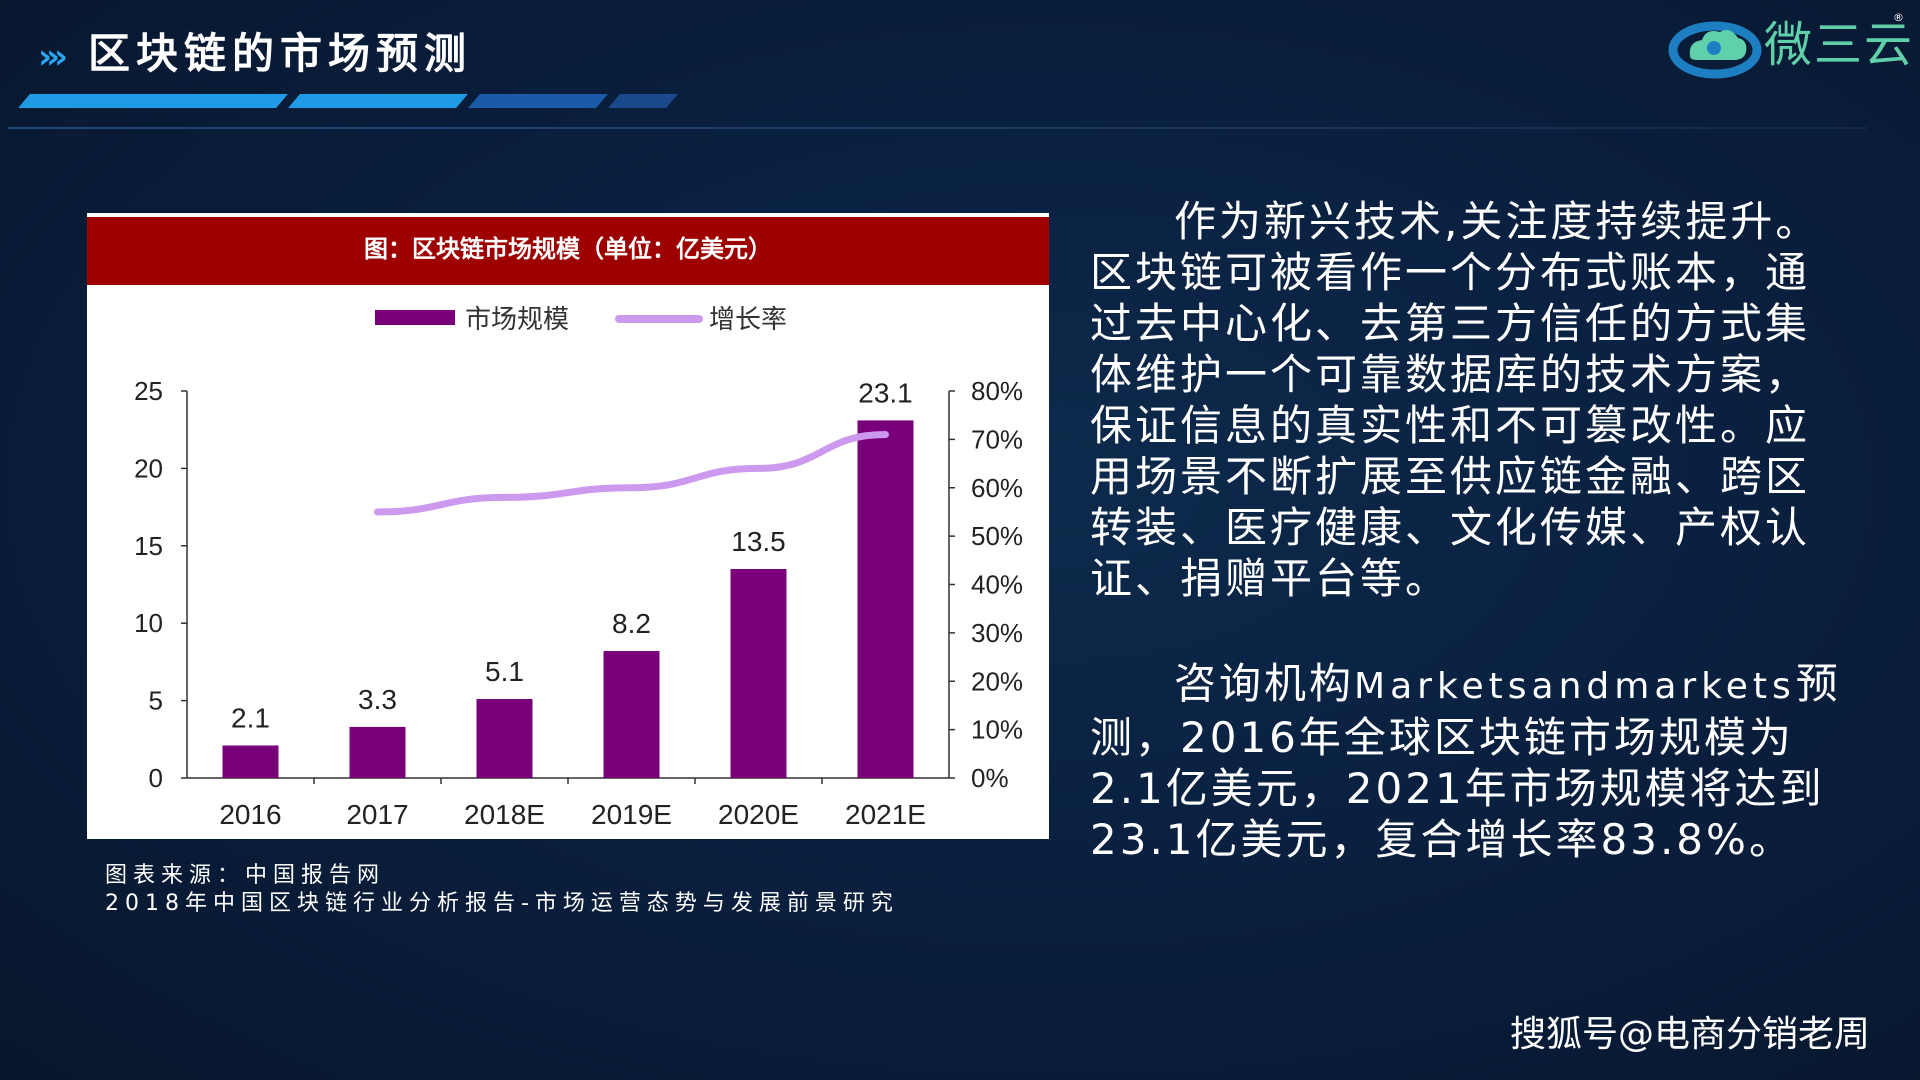  Describe the element at coordinates (997, 488) in the screenshot. I see `y-right-tick-label: 60%` at that location.